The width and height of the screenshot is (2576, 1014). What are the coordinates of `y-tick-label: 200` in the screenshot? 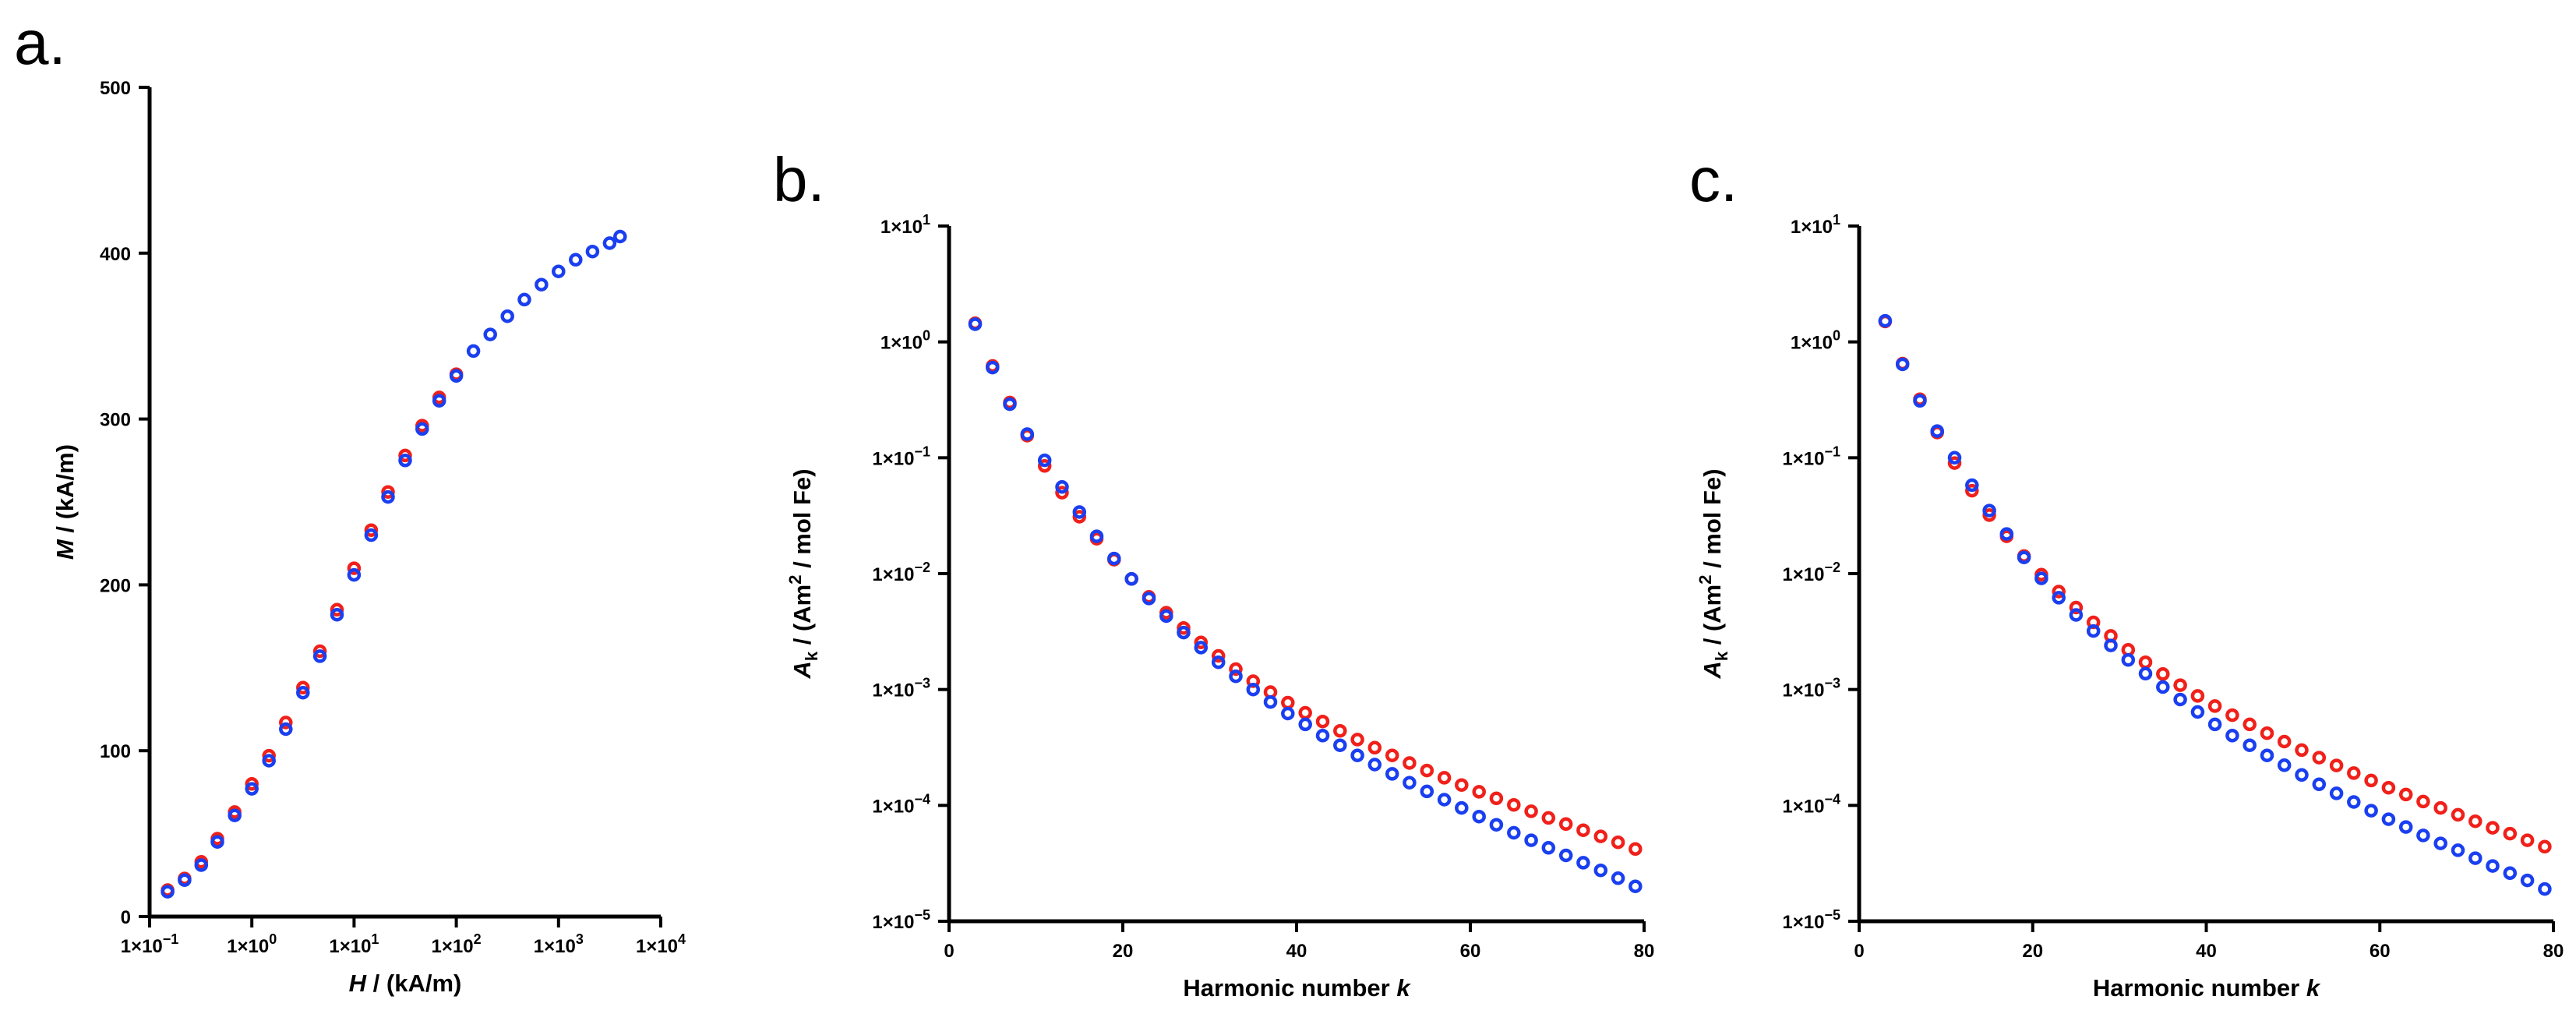 It's located at (115, 585).